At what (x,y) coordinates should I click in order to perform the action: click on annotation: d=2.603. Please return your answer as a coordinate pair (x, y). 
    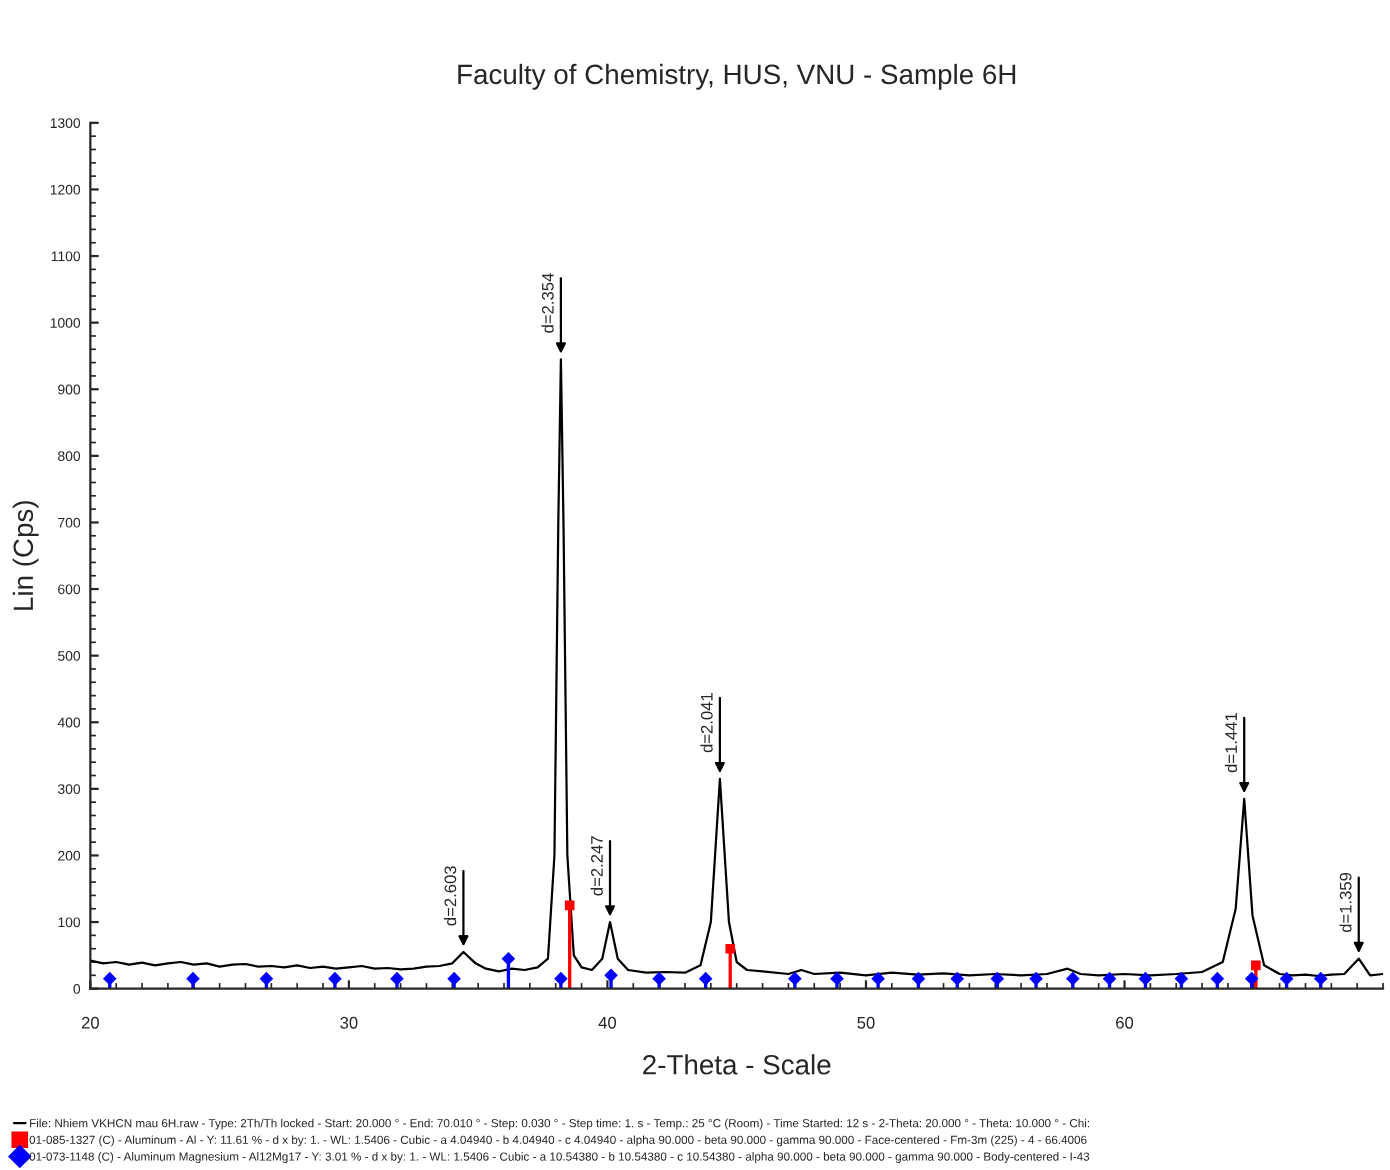
    Looking at the image, I should click on (450, 896).